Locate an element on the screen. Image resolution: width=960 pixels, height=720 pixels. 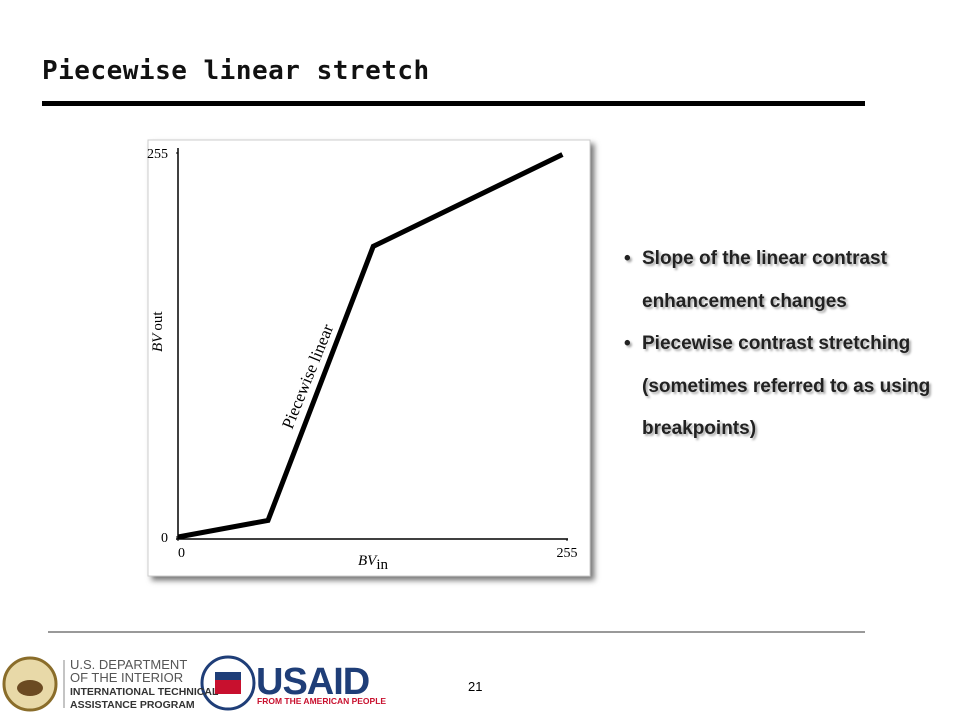
doi-text: OF THE INTERIOR is located at coordinates (126, 677).